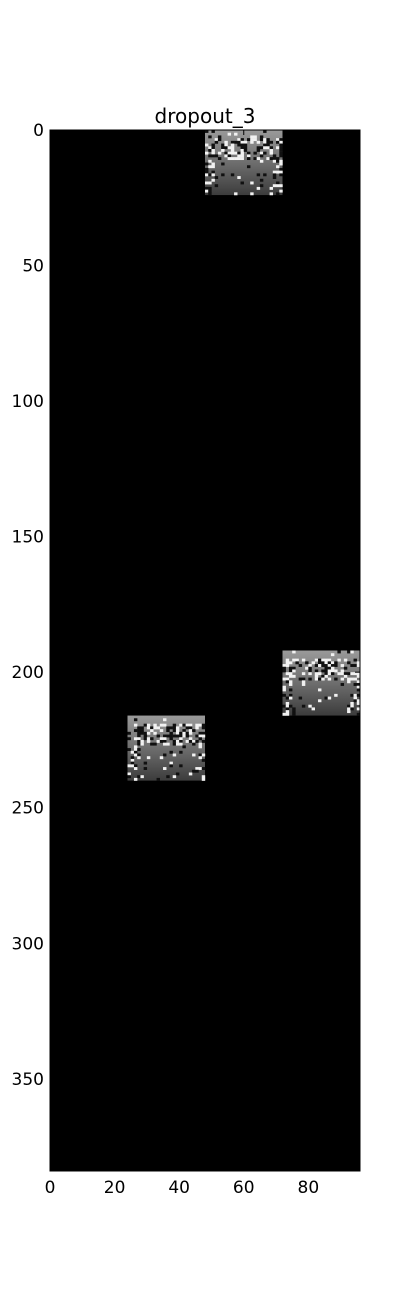 This screenshot has height=1301, width=400. I want to click on x-tick-label: 60, so click(244, 1188).